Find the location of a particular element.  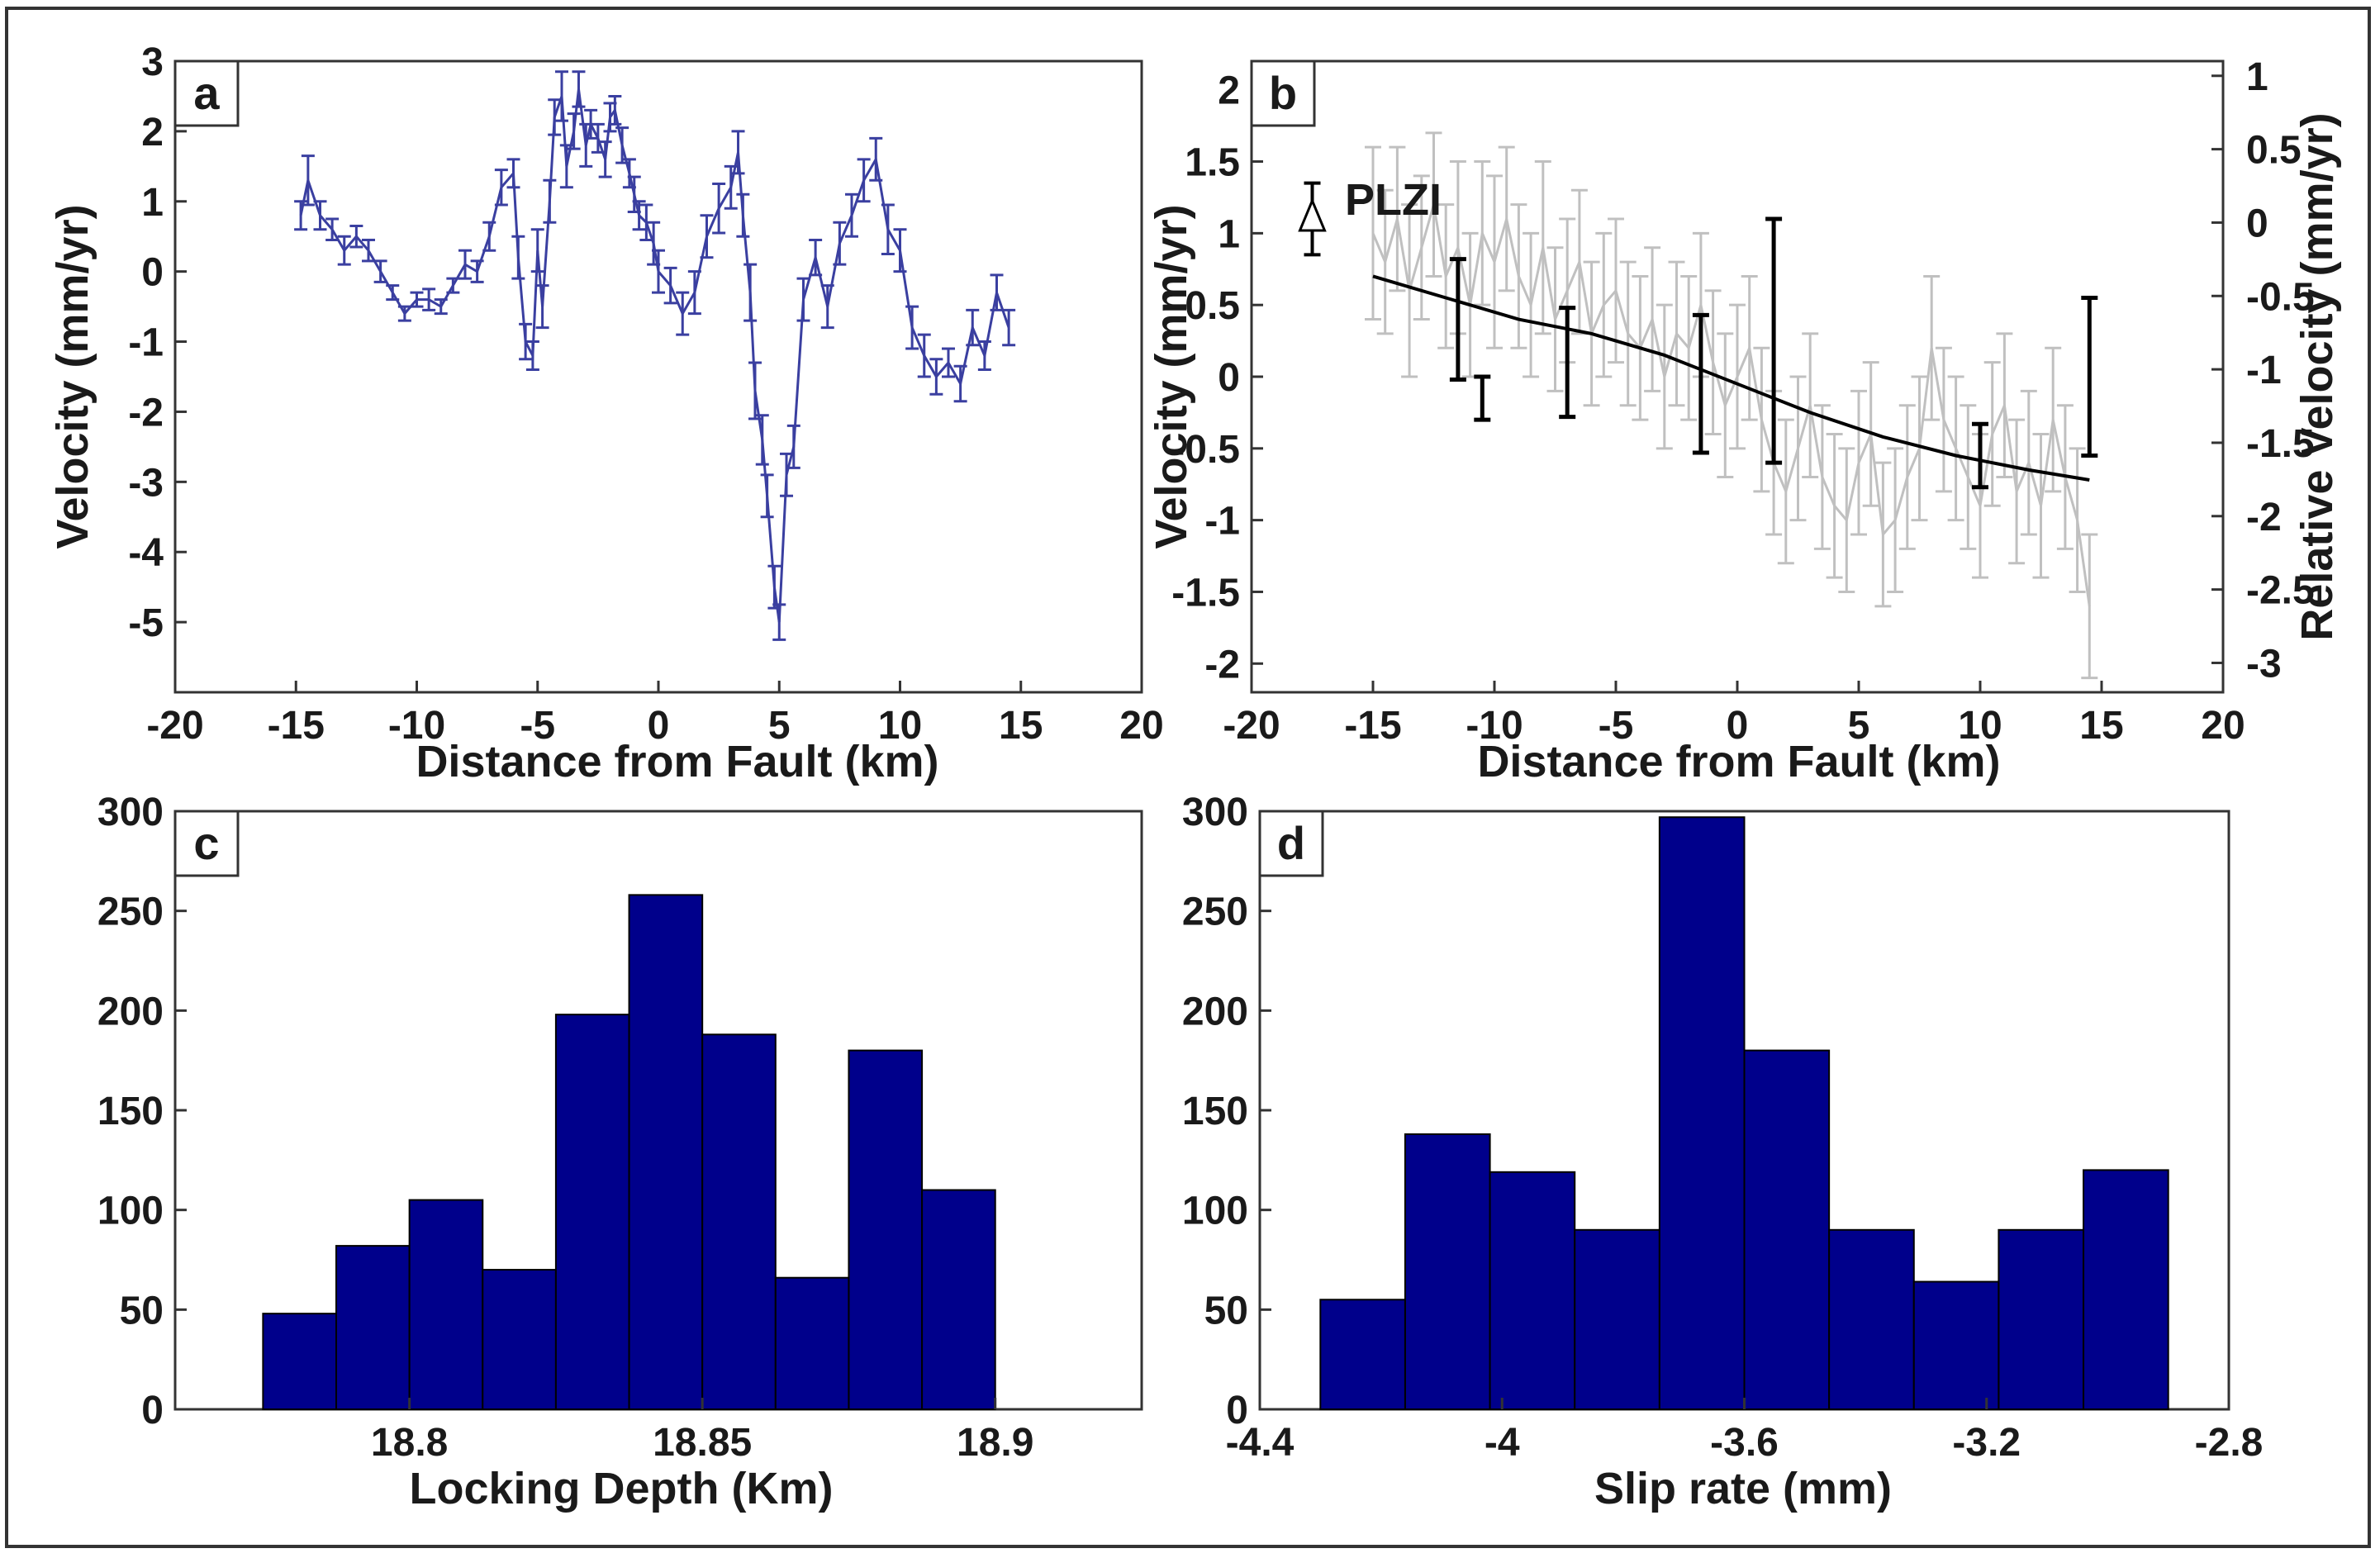

panel-a-xtick-label: -15 is located at coordinates (296, 726).